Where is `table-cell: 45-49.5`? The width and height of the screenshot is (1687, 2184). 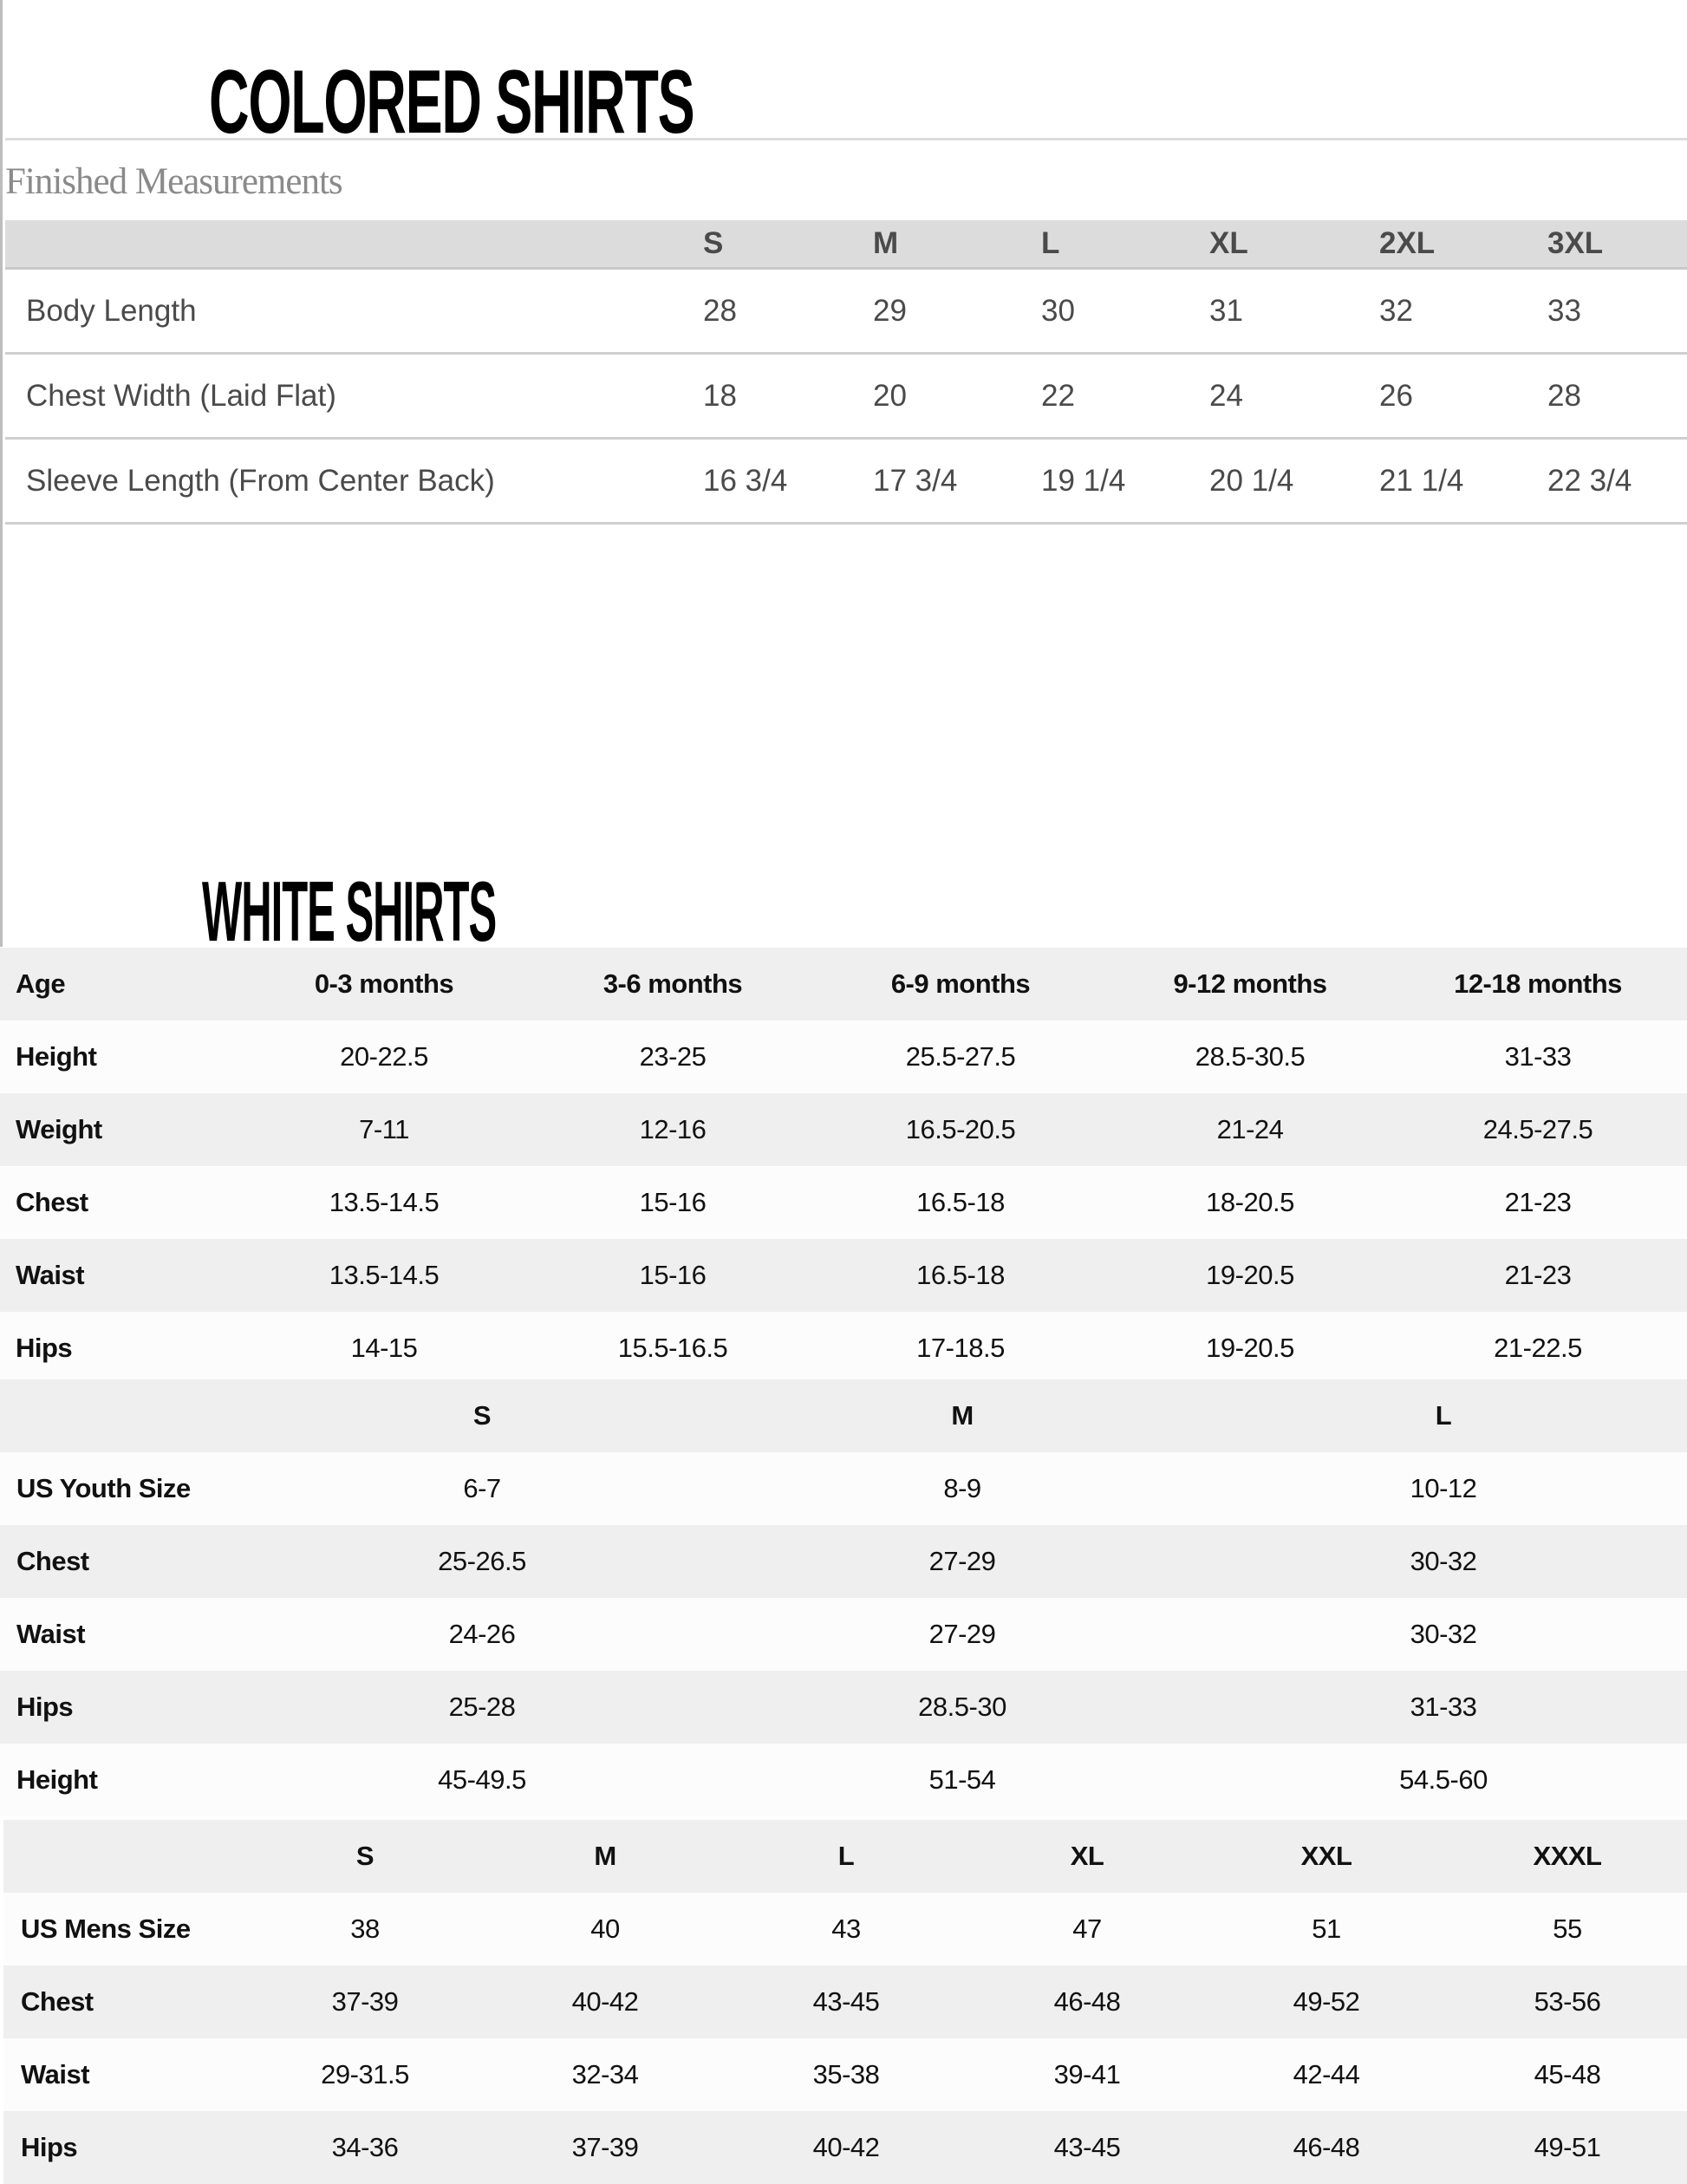
table-cell: 45-49.5 is located at coordinates (482, 1779).